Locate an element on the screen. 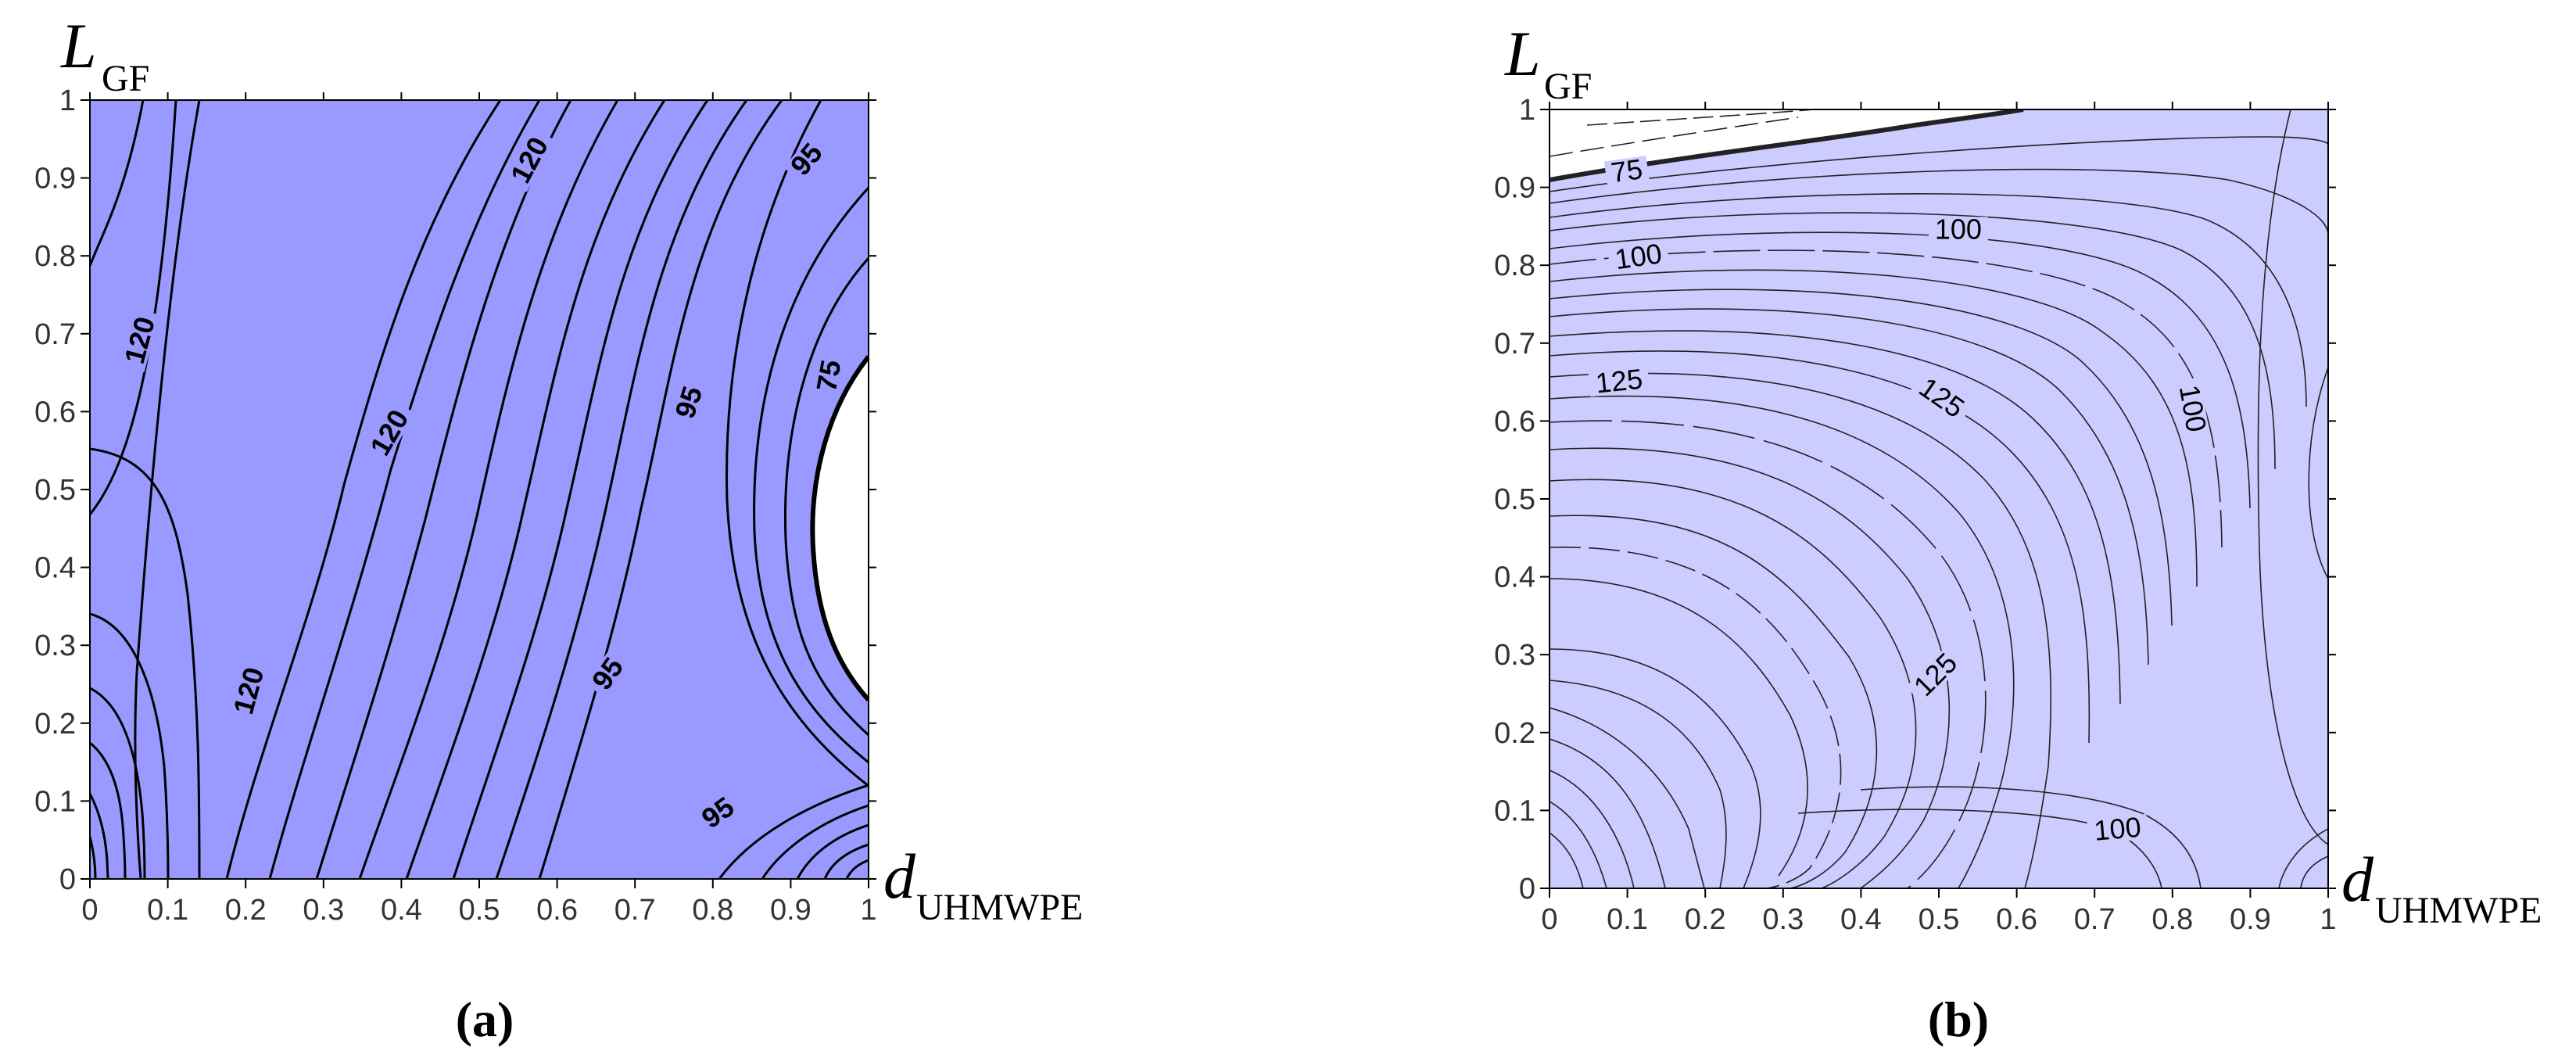  x-tick-label: 0.4 is located at coordinates (402, 911).